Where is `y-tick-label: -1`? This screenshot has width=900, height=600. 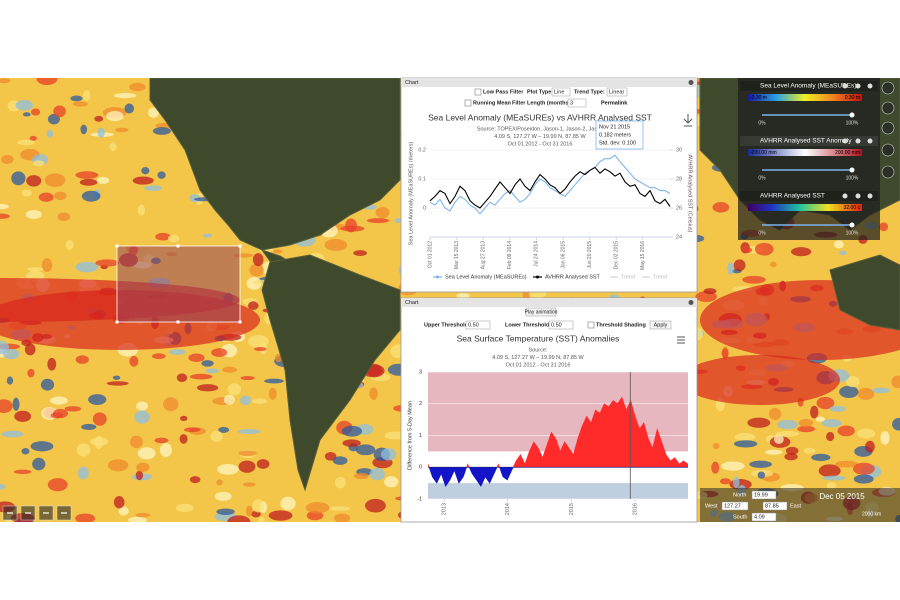
y-tick-label: -1 is located at coordinates (419, 499).